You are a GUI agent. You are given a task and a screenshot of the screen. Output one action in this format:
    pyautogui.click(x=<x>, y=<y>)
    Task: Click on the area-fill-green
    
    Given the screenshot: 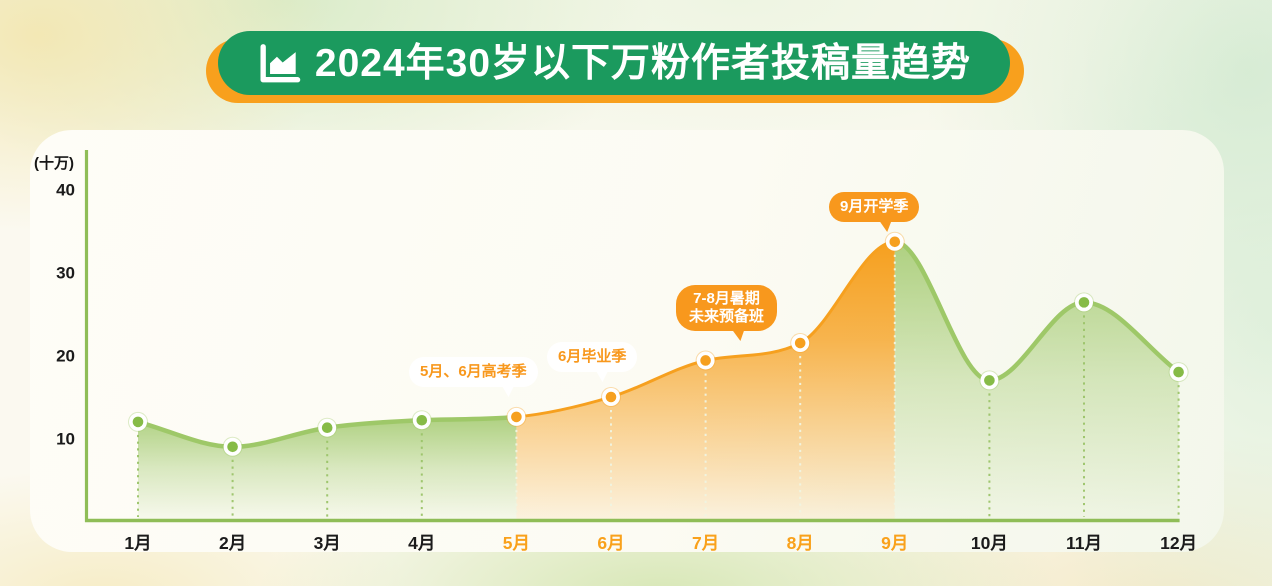 What is the action you would take?
    pyautogui.click(x=1036, y=380)
    